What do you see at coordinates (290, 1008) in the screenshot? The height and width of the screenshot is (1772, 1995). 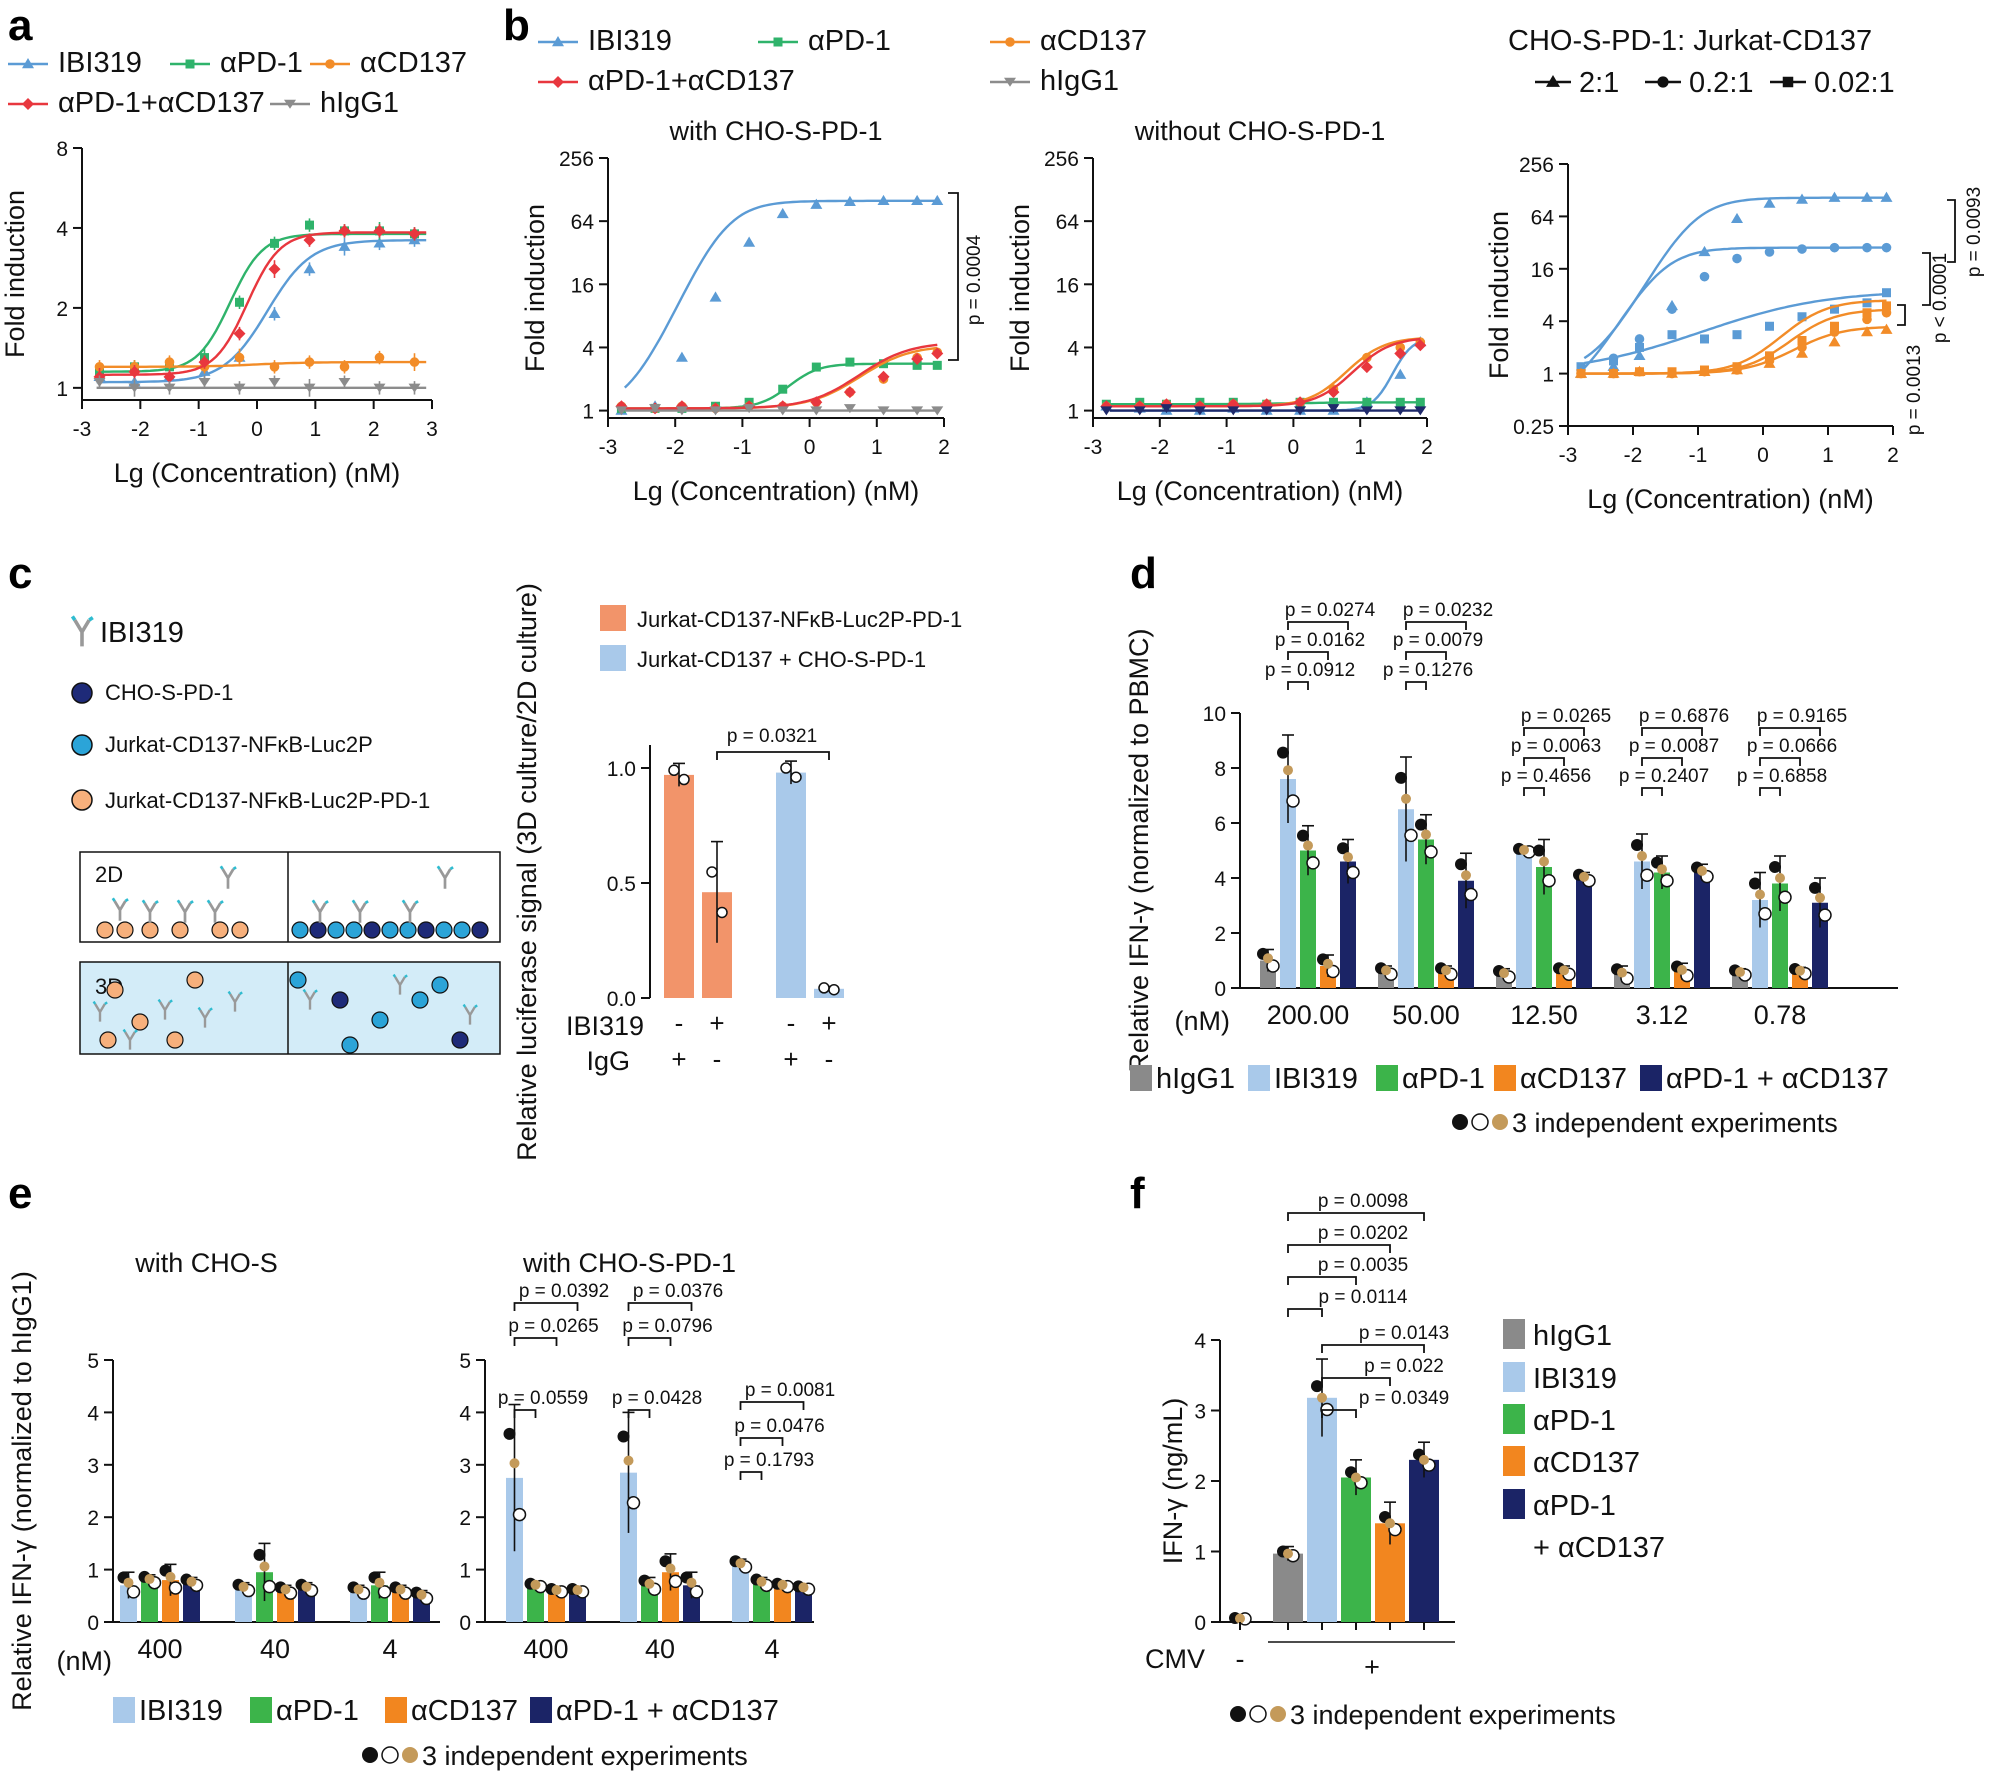 I see `culture-3d-box` at bounding box center [290, 1008].